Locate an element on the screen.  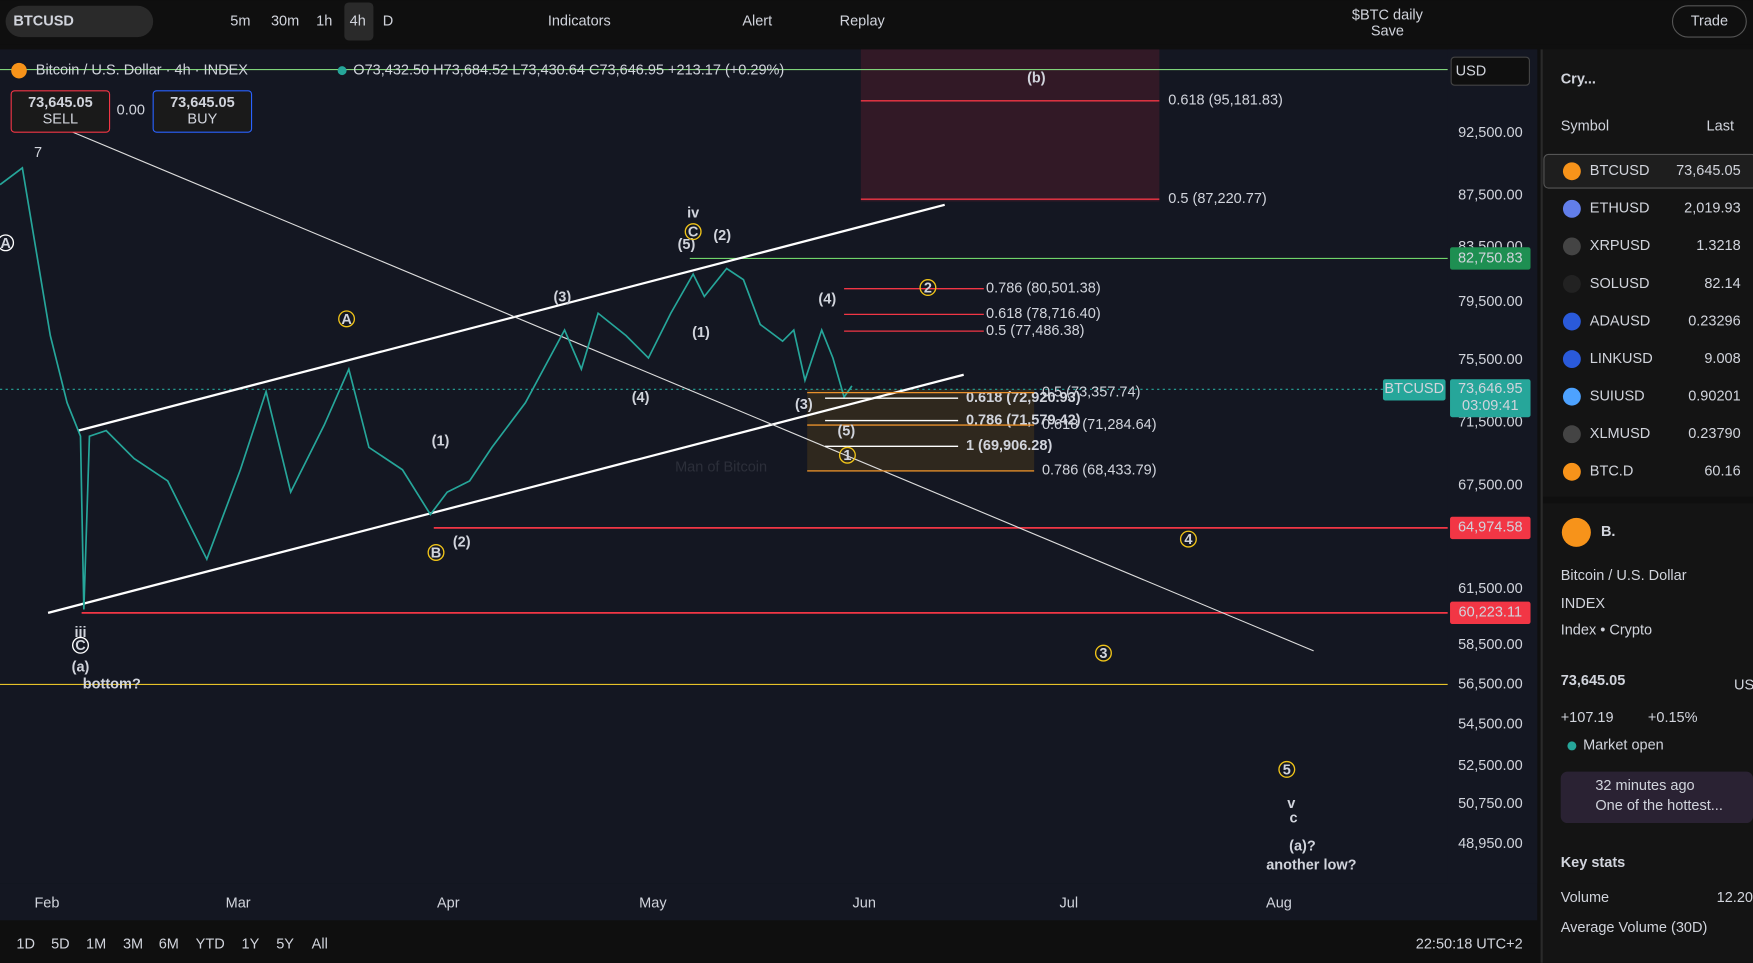
target-zone is located at coordinates (1010, 125).